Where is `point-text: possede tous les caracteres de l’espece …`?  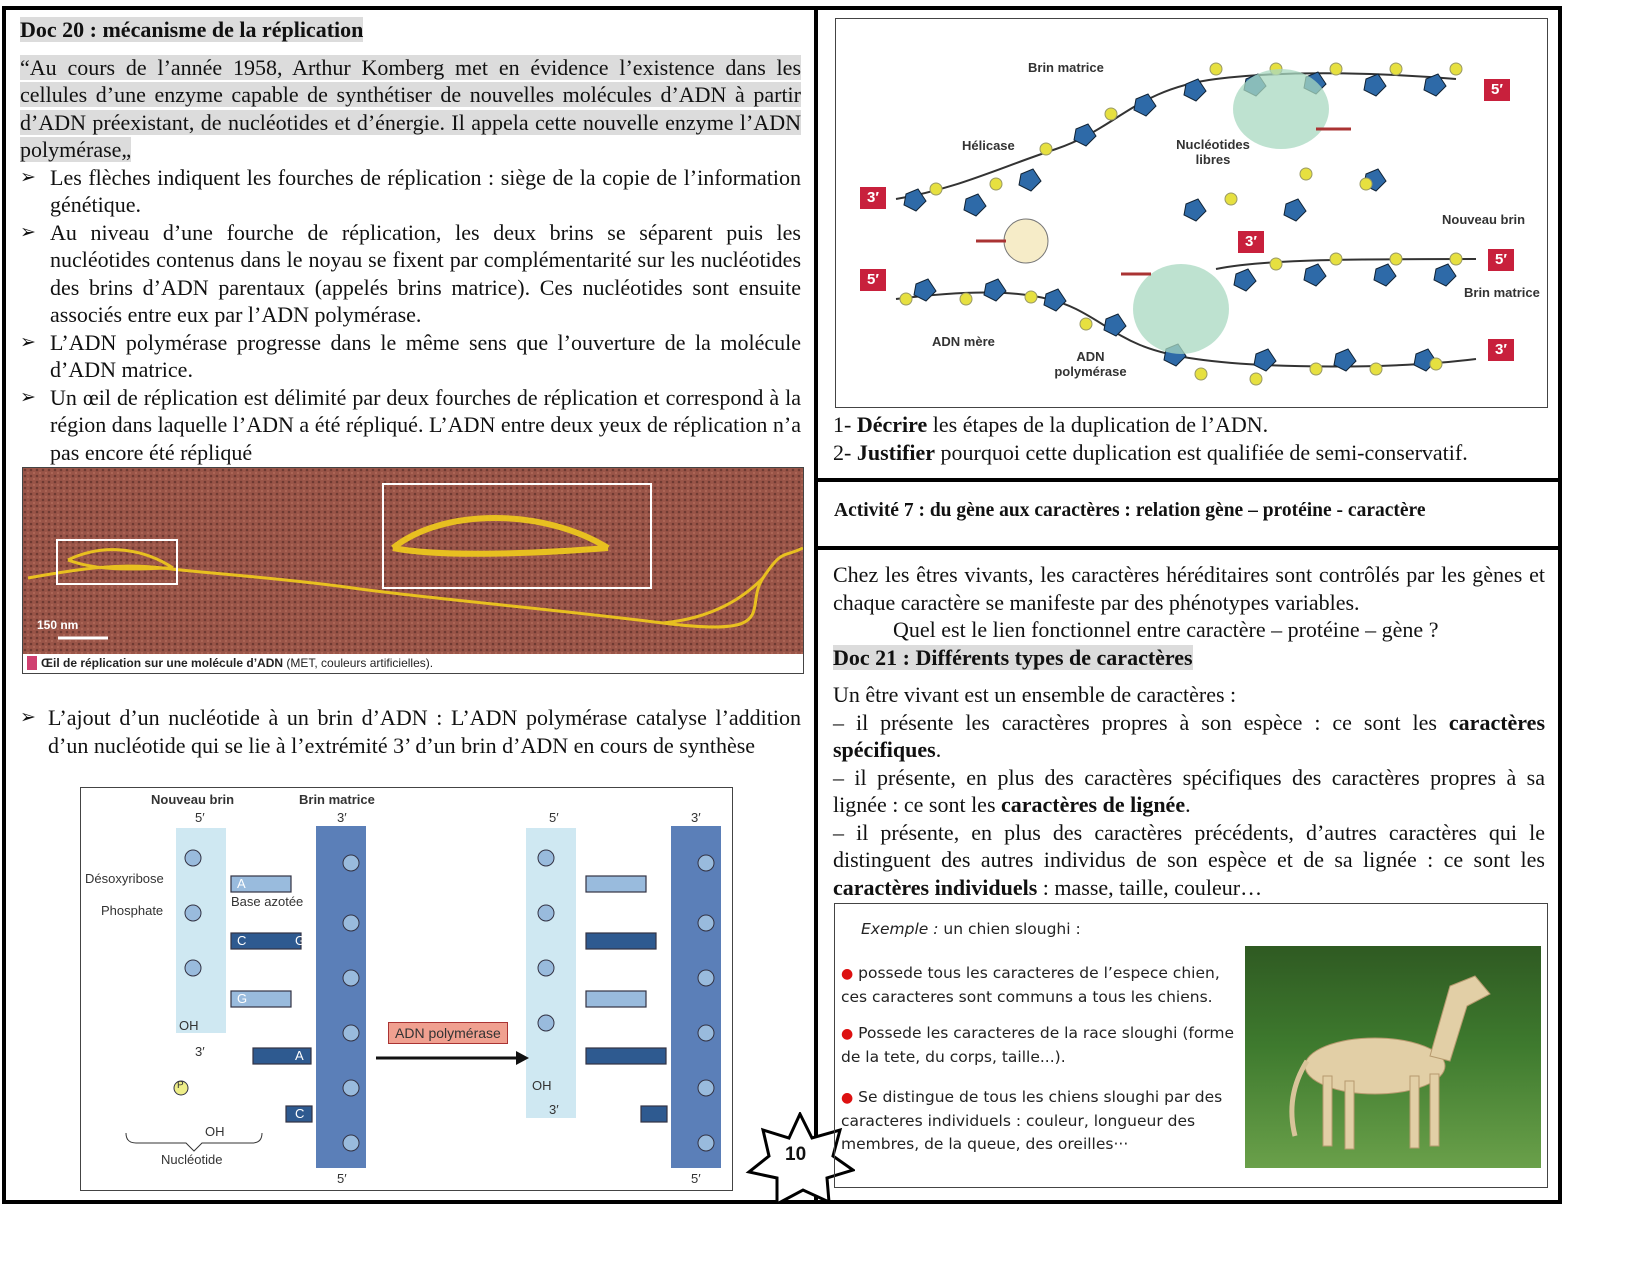 point-text: possede tous les caracteres de l’espece … is located at coordinates (1030, 985).